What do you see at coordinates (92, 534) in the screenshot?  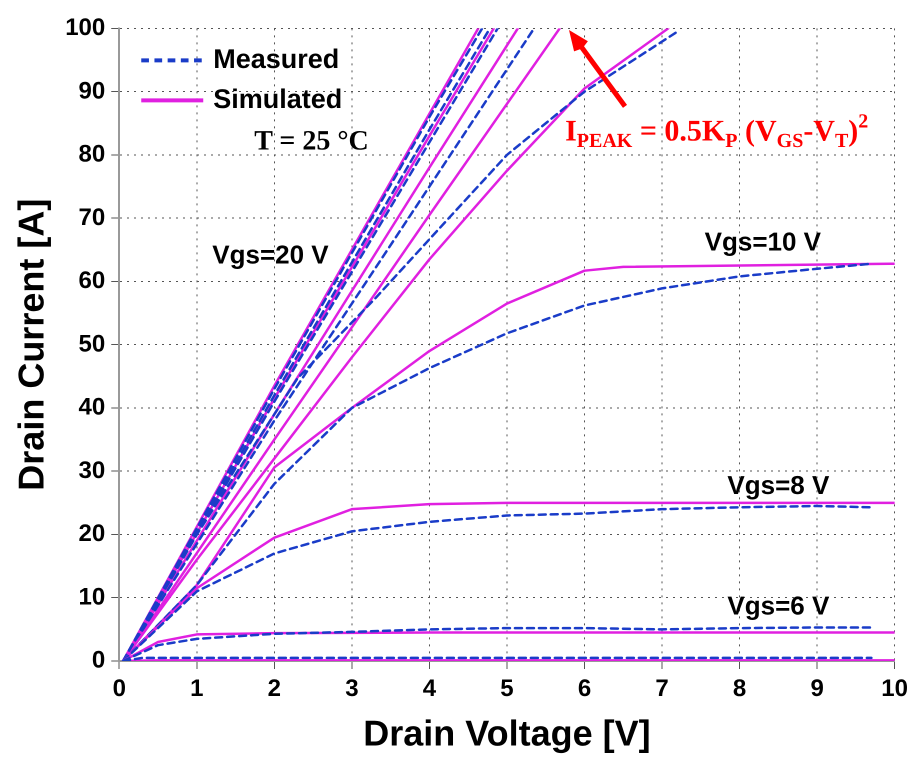 I see `y-tick-label: 20` at bounding box center [92, 534].